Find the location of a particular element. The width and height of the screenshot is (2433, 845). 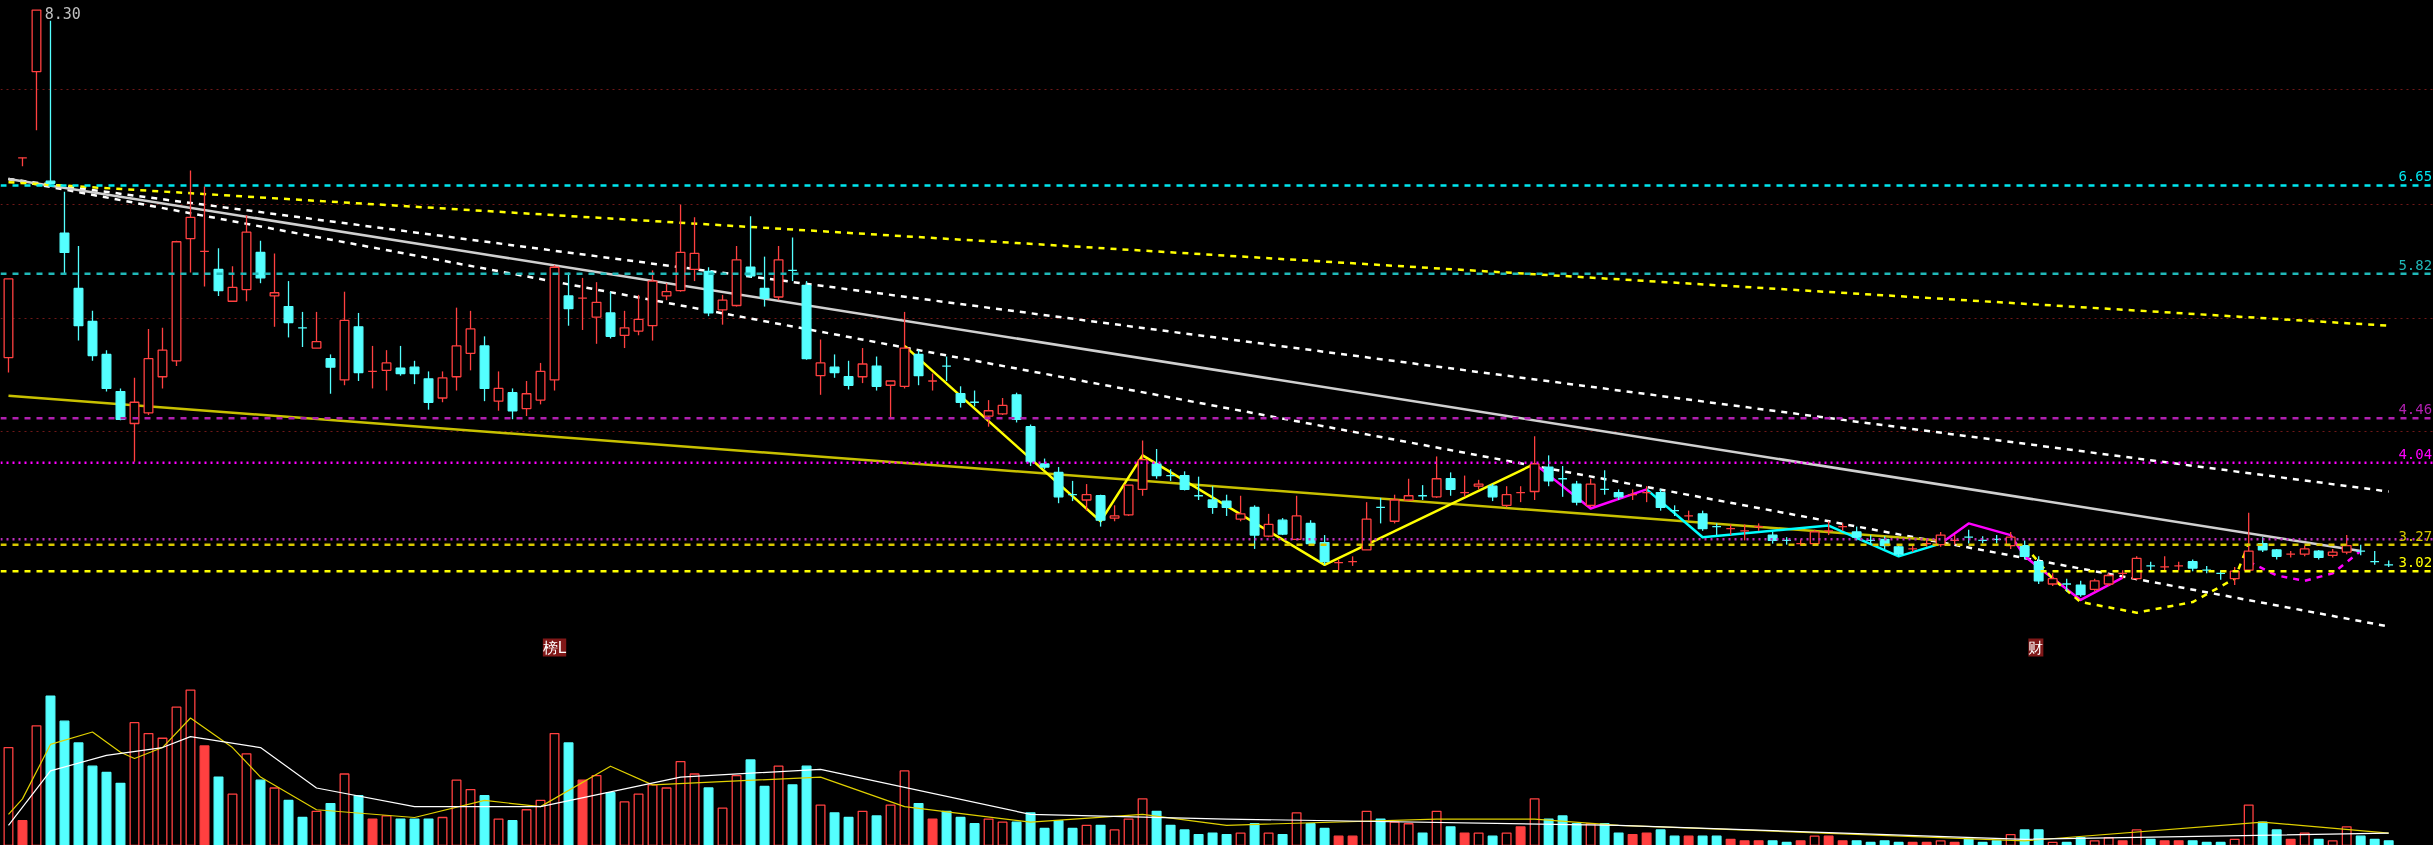

ref-line-label: 4.04 is located at coordinates (2415, 453).